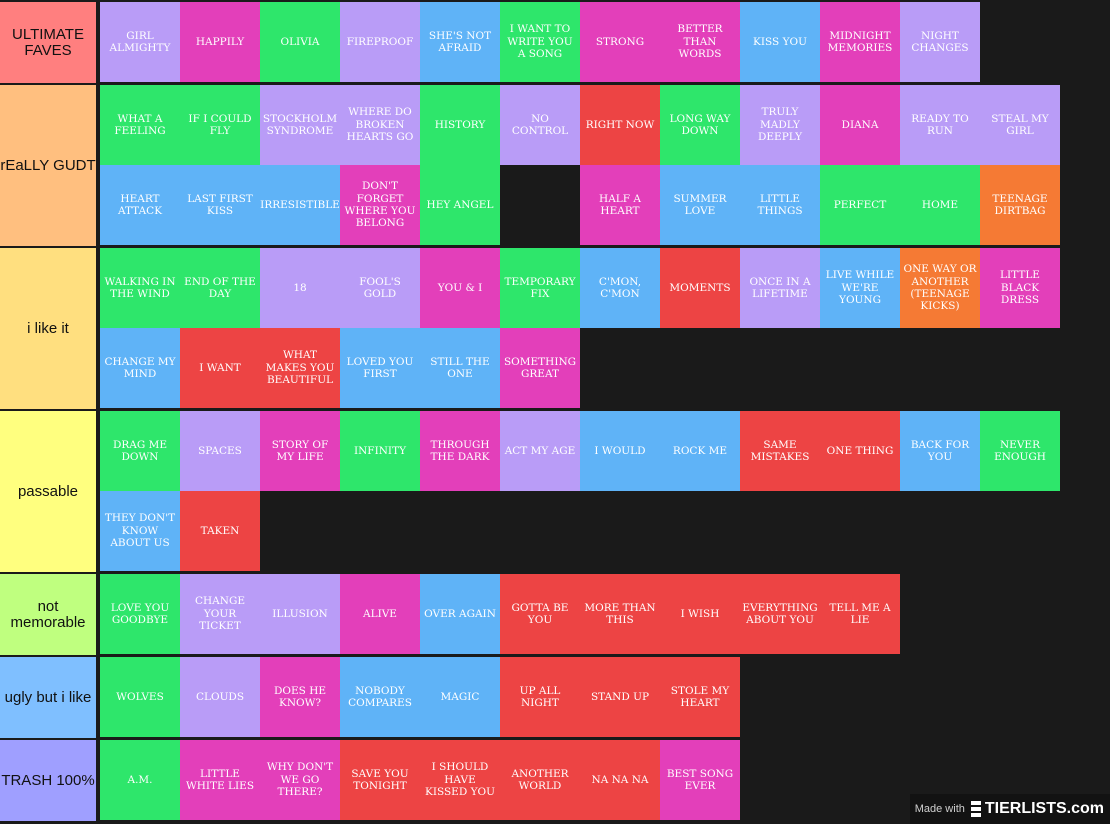 The height and width of the screenshot is (824, 1110). I want to click on tier-item: I WOULD, so click(620, 451).